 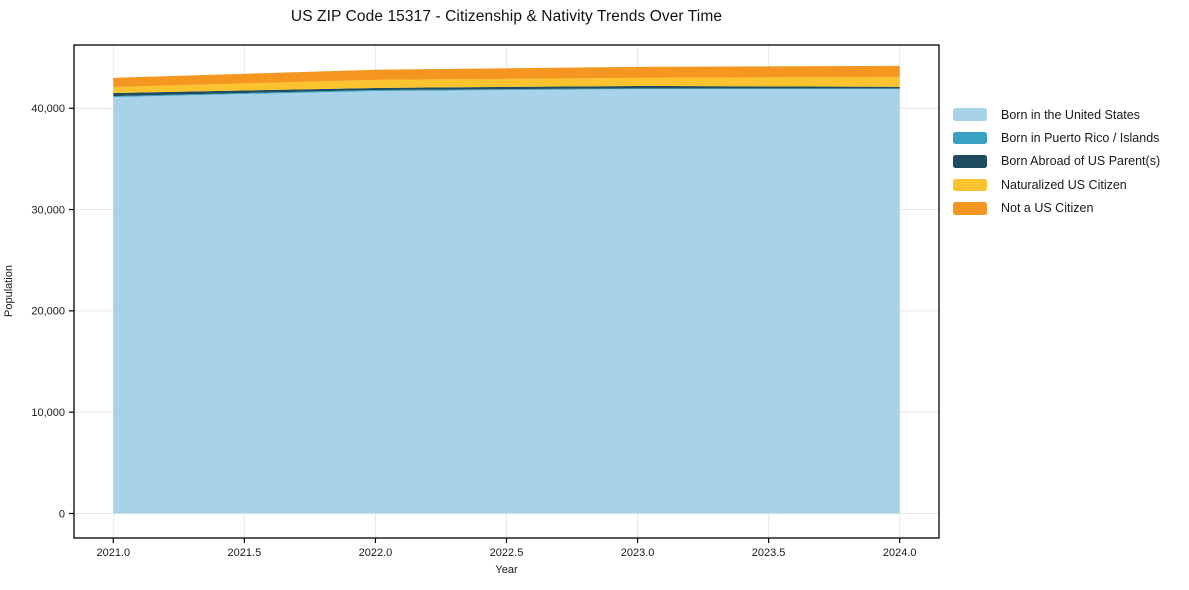 What do you see at coordinates (1080, 138) in the screenshot?
I see `legend-label: Born in Puerto Rico / Islands` at bounding box center [1080, 138].